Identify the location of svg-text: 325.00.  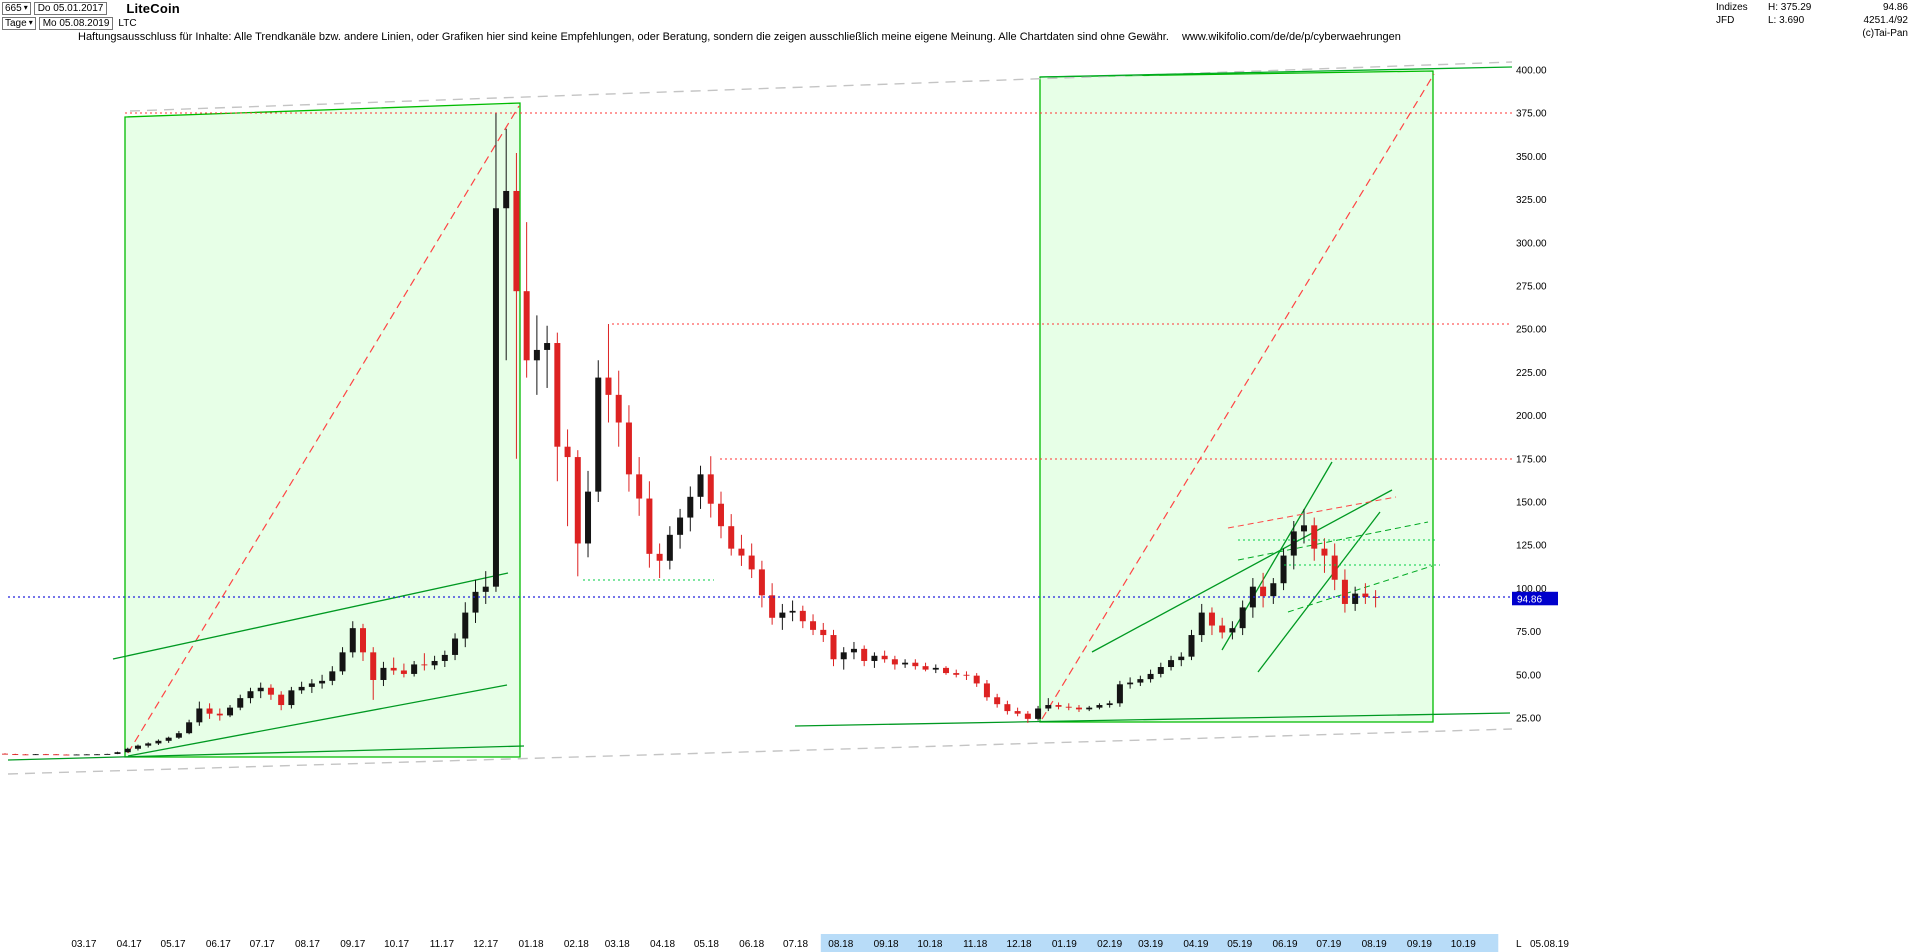
(1531, 200).